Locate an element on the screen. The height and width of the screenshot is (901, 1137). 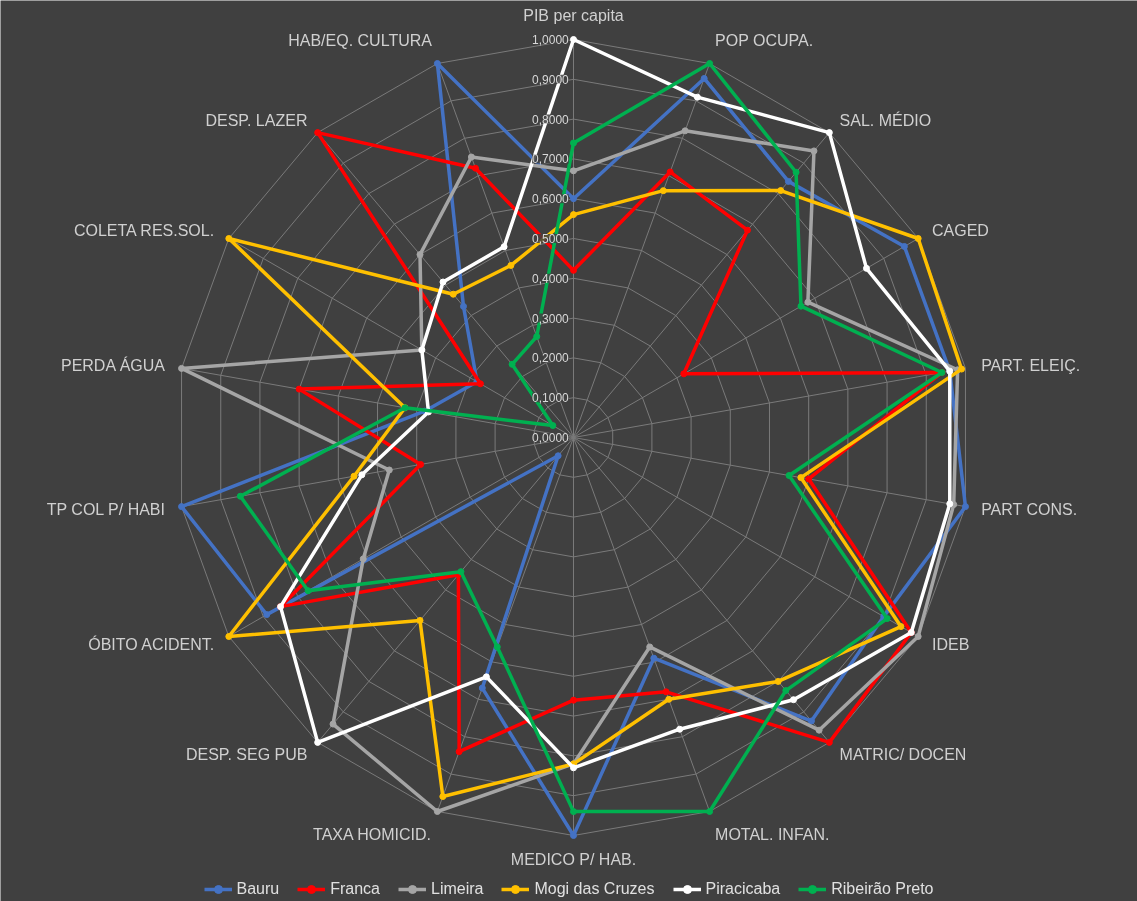
spoke-label: MEDICO P/ HAB. is located at coordinates (573, 860).